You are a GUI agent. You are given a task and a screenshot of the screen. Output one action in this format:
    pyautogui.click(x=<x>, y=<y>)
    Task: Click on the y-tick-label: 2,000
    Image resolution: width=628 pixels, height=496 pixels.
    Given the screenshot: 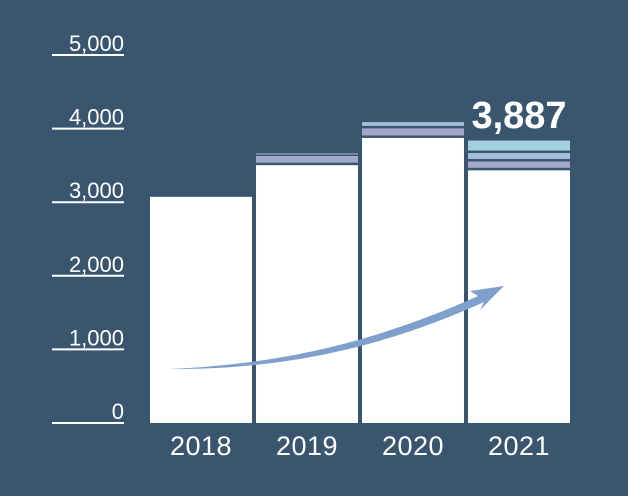 What is the action you would take?
    pyautogui.click(x=96, y=264)
    